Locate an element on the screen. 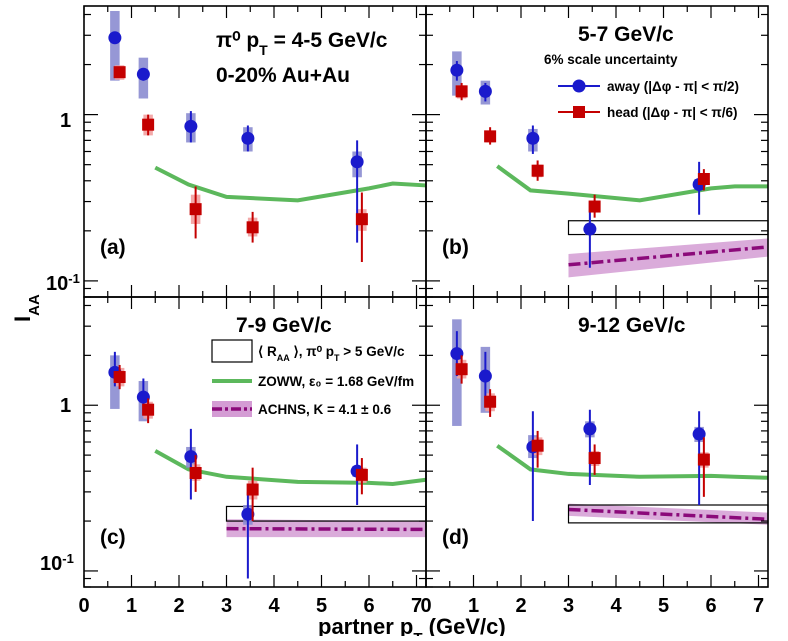  legend-away-marker is located at coordinates (579, 86).